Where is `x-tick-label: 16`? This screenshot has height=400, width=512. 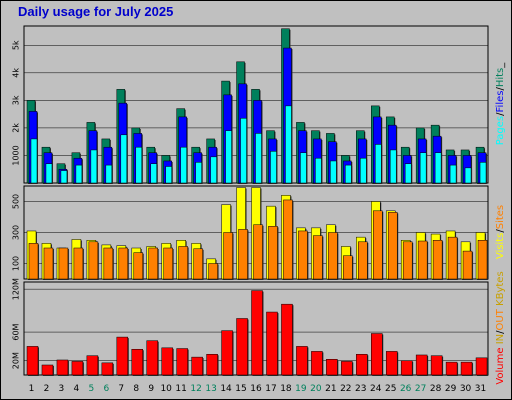
x-tick-label: 16 is located at coordinates (256, 389).